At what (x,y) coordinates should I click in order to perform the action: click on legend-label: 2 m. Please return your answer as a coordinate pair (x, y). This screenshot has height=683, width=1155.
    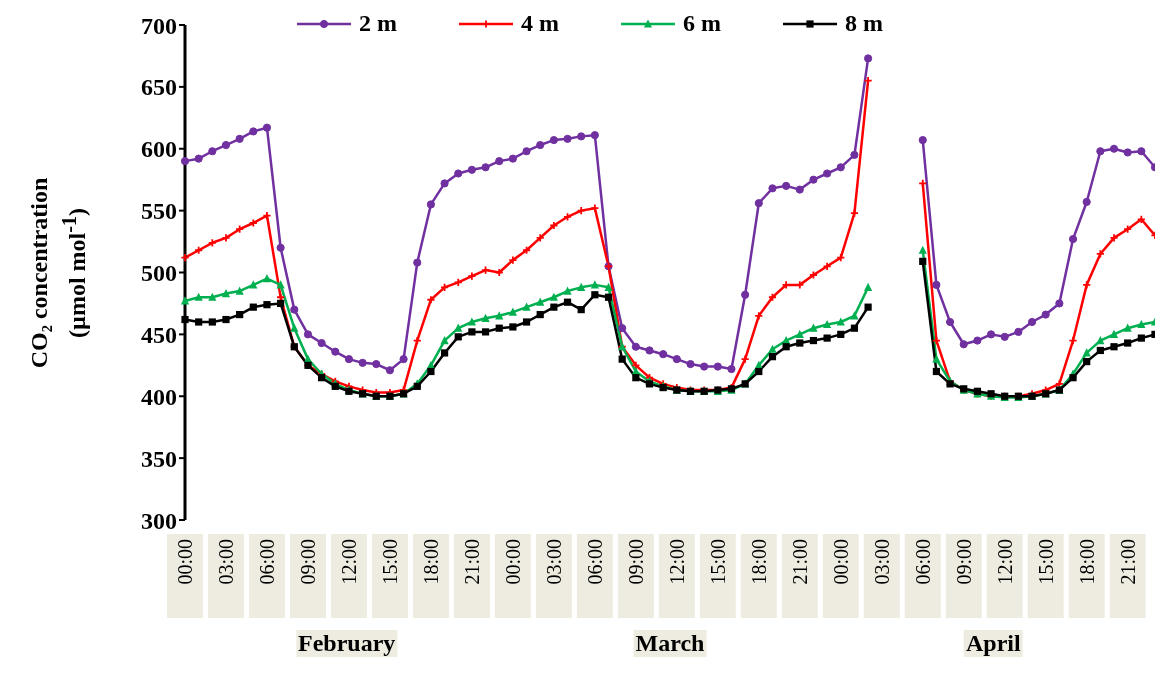
    Looking at the image, I should click on (378, 23).